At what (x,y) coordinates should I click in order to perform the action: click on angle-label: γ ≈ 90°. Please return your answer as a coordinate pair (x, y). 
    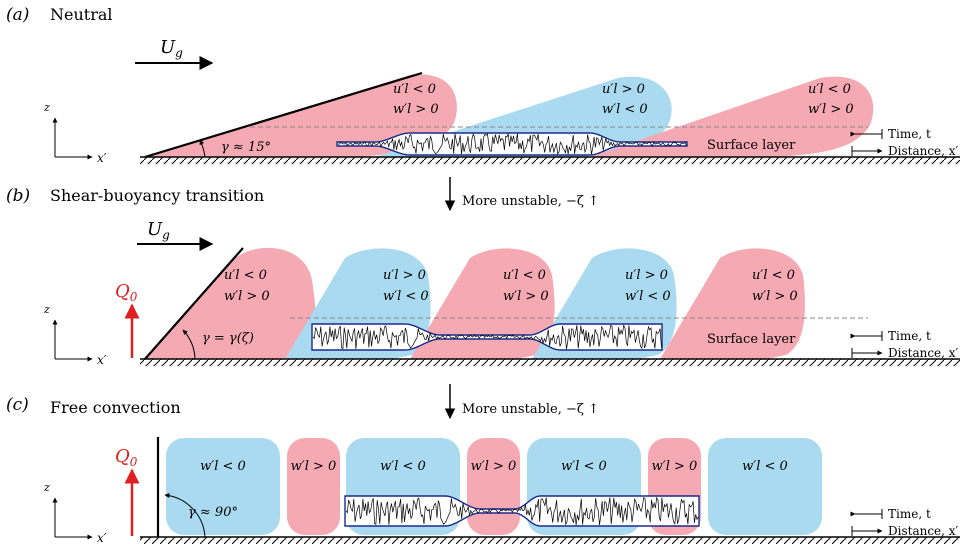
    Looking at the image, I should click on (213, 512).